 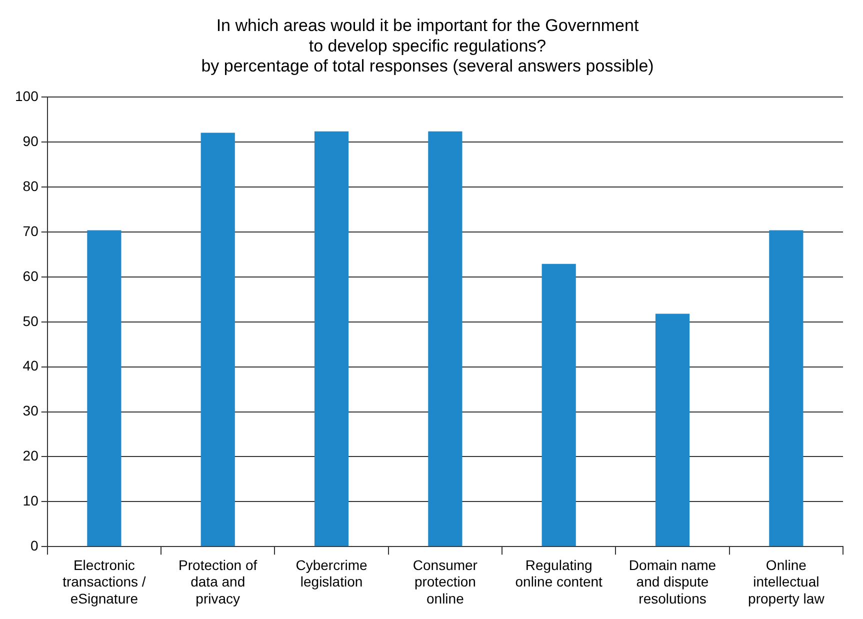 I want to click on y-tick-label: 20, so click(x=30, y=456).